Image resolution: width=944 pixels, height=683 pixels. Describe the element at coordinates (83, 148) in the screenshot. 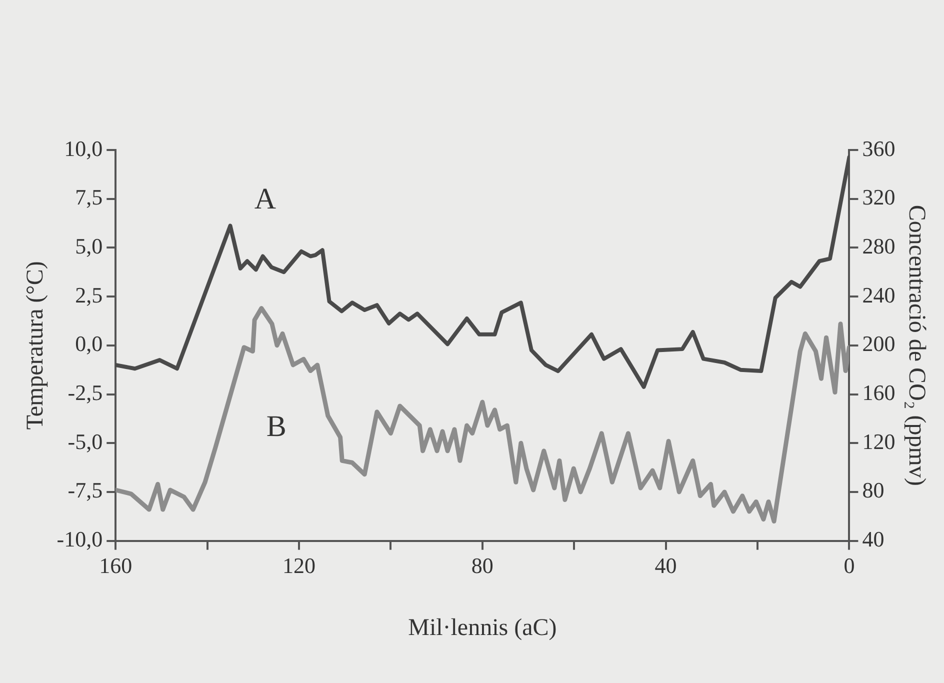

I see `y-tick-label: 10,0` at that location.